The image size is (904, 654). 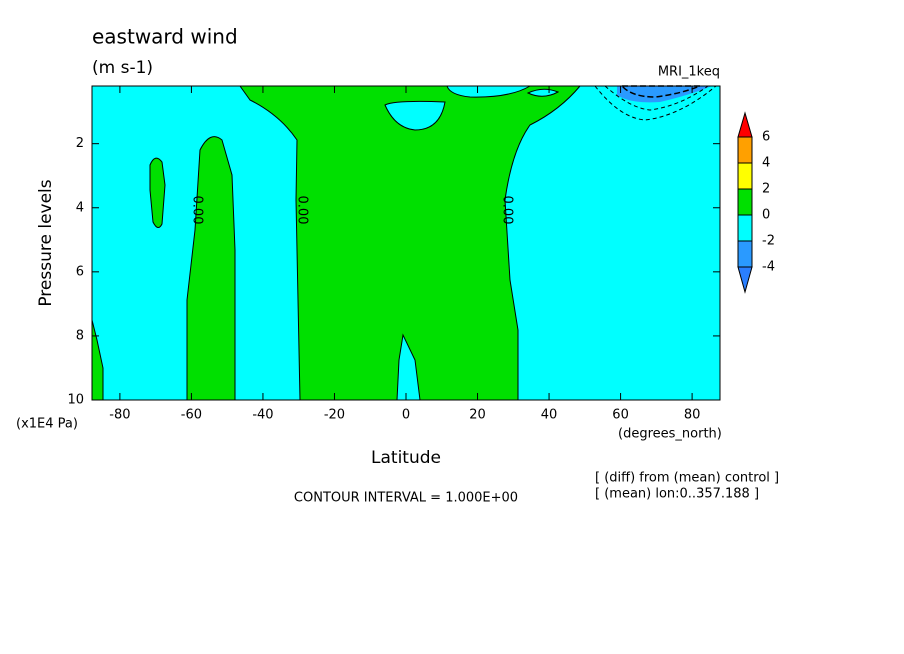 What do you see at coordinates (165, 37) in the screenshot?
I see `chart-title: eastward wind` at bounding box center [165, 37].